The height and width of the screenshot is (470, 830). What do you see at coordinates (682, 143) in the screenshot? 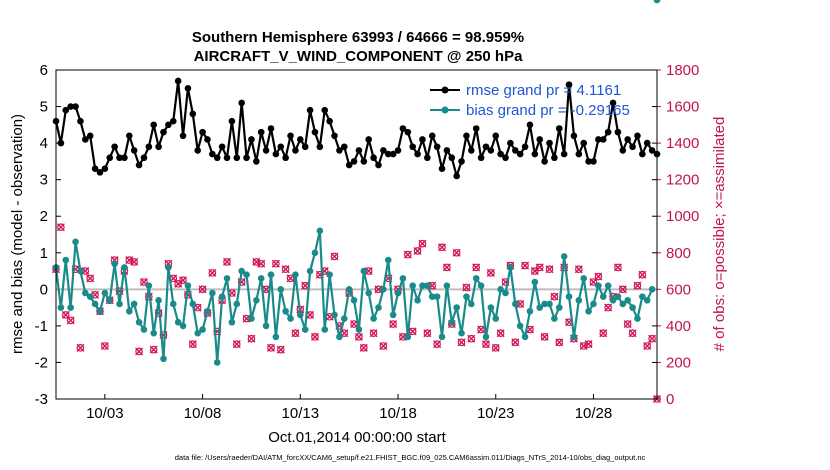
I see `y-right-tick-label: 1400` at bounding box center [682, 143].